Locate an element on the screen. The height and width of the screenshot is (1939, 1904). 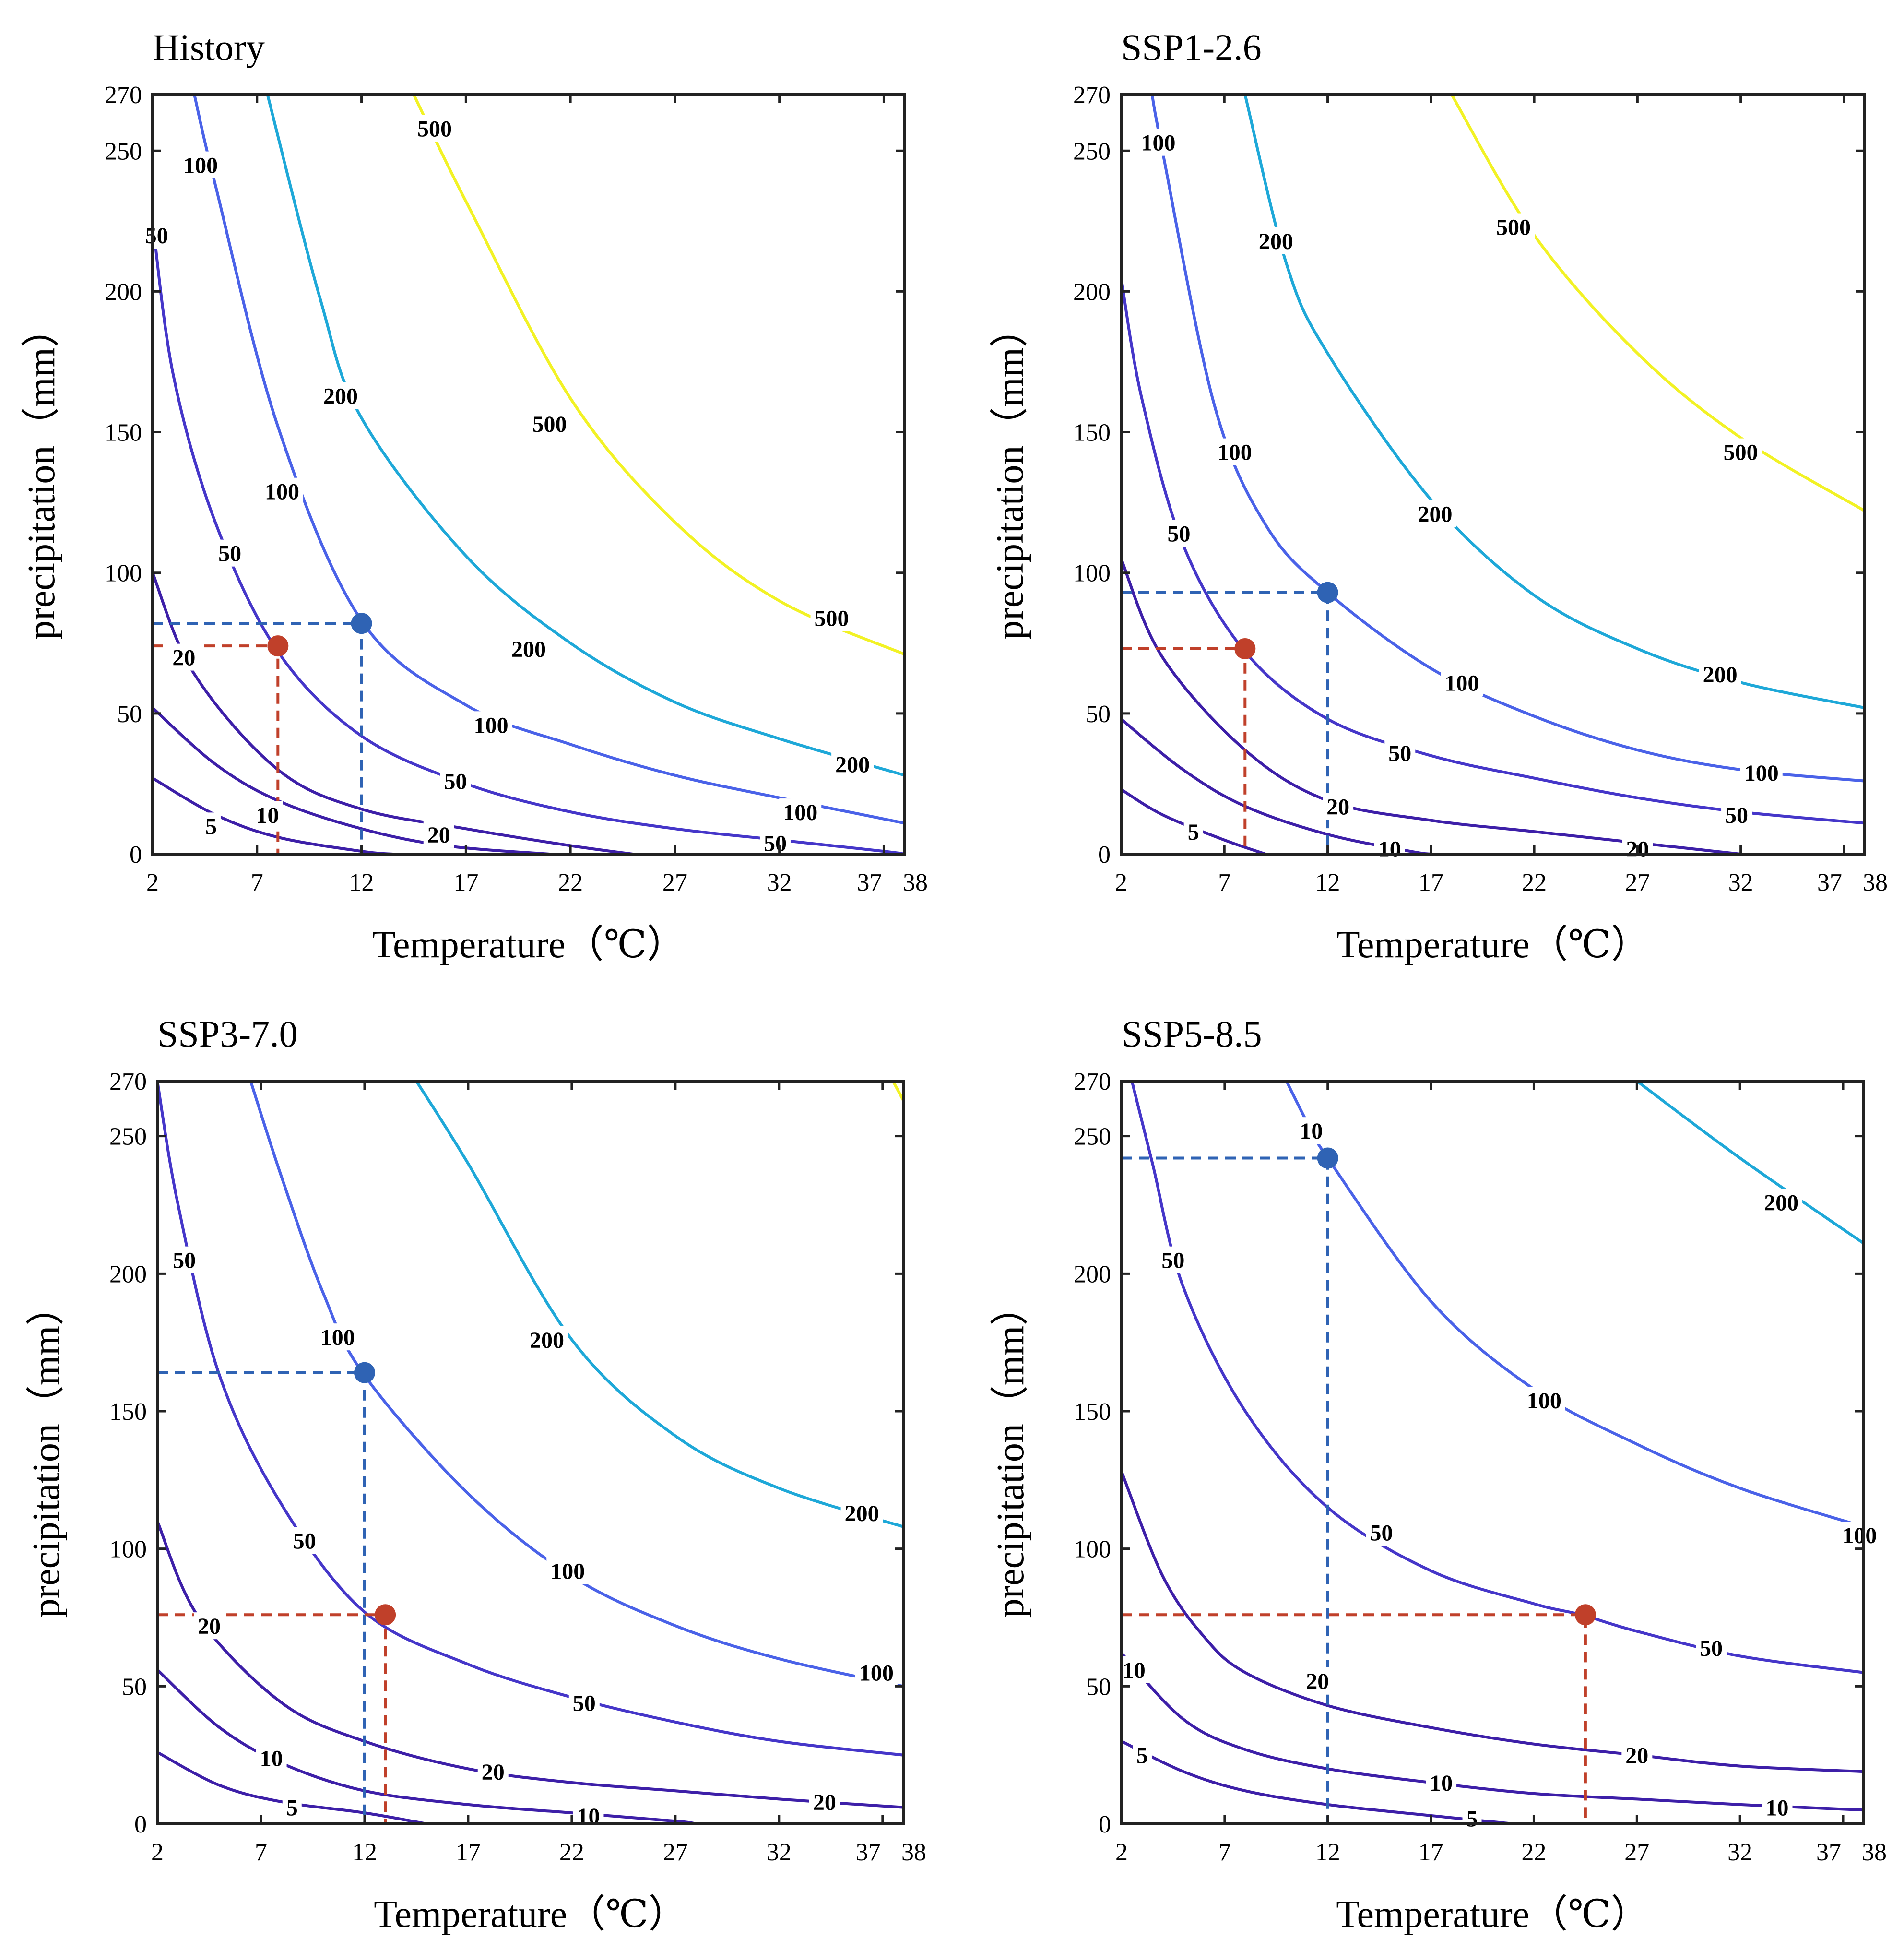
y-tick-label: 50 is located at coordinates (1098, 1687).